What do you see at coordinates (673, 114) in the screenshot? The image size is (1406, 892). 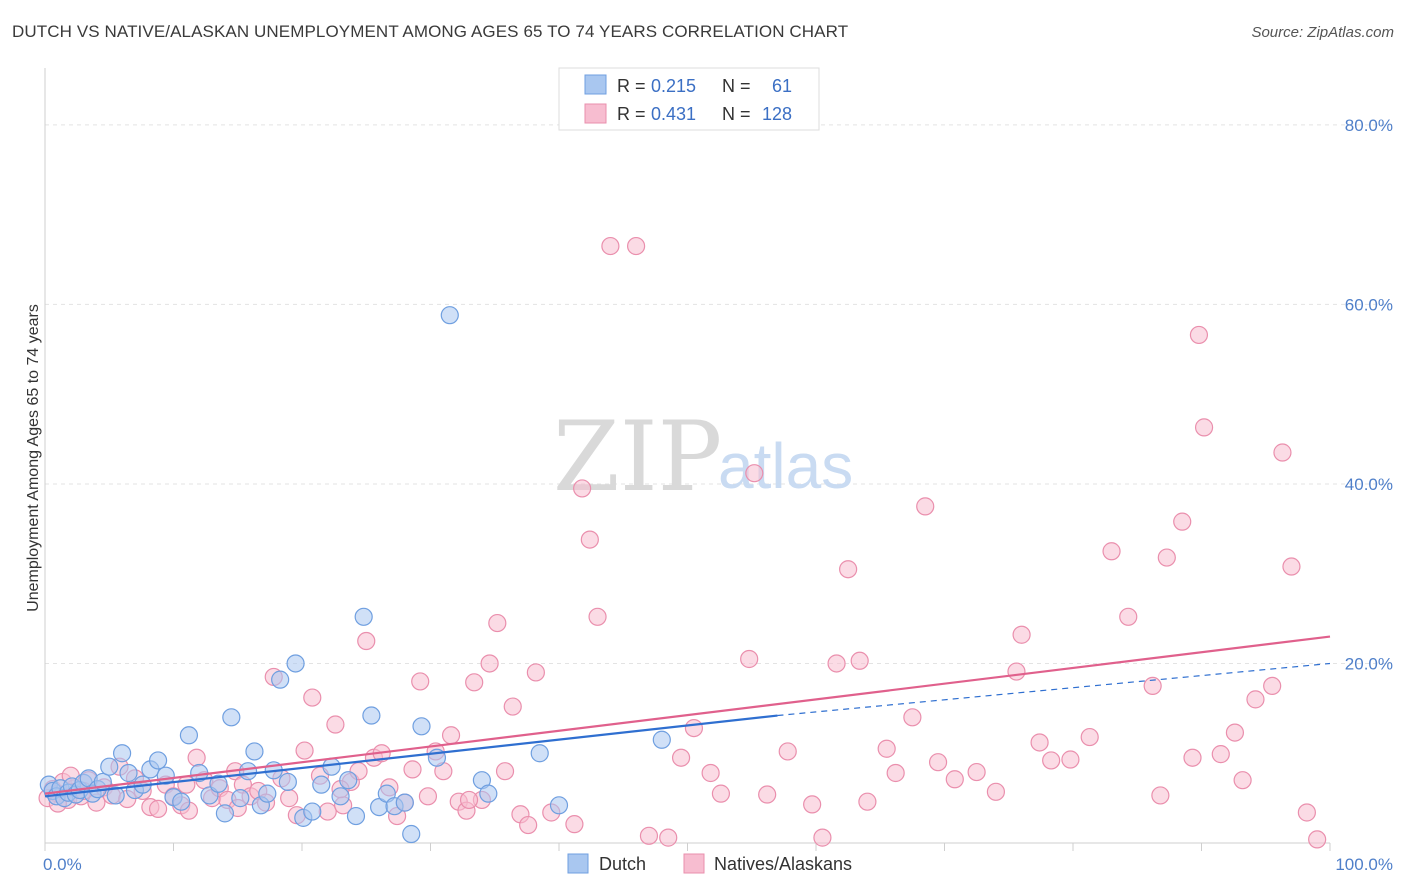 I see `legend-r-value-native: 0.431` at bounding box center [673, 114].